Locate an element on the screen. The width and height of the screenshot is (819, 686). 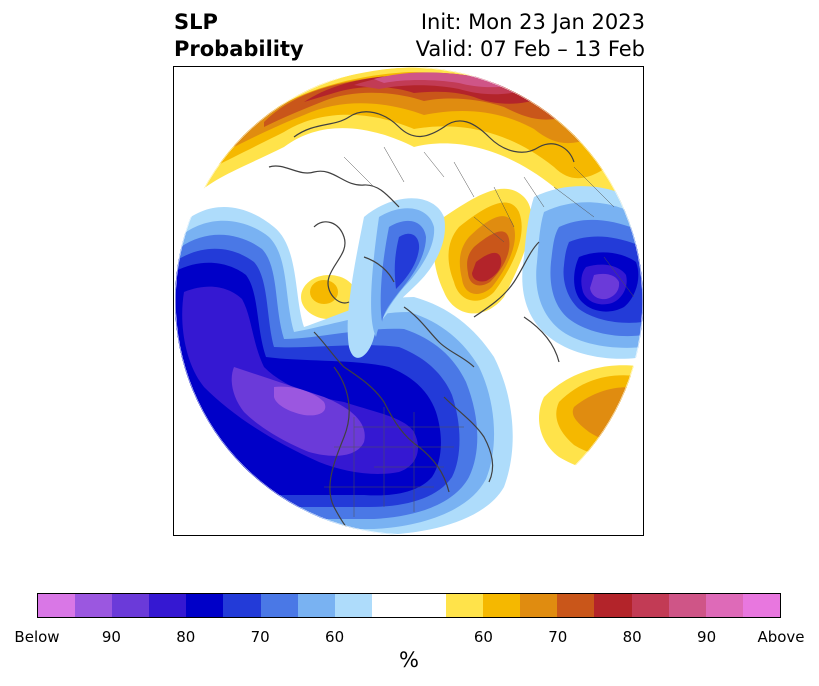
init-date: Init: Mon 23 Jan 2023 is located at coordinates (532, 22).